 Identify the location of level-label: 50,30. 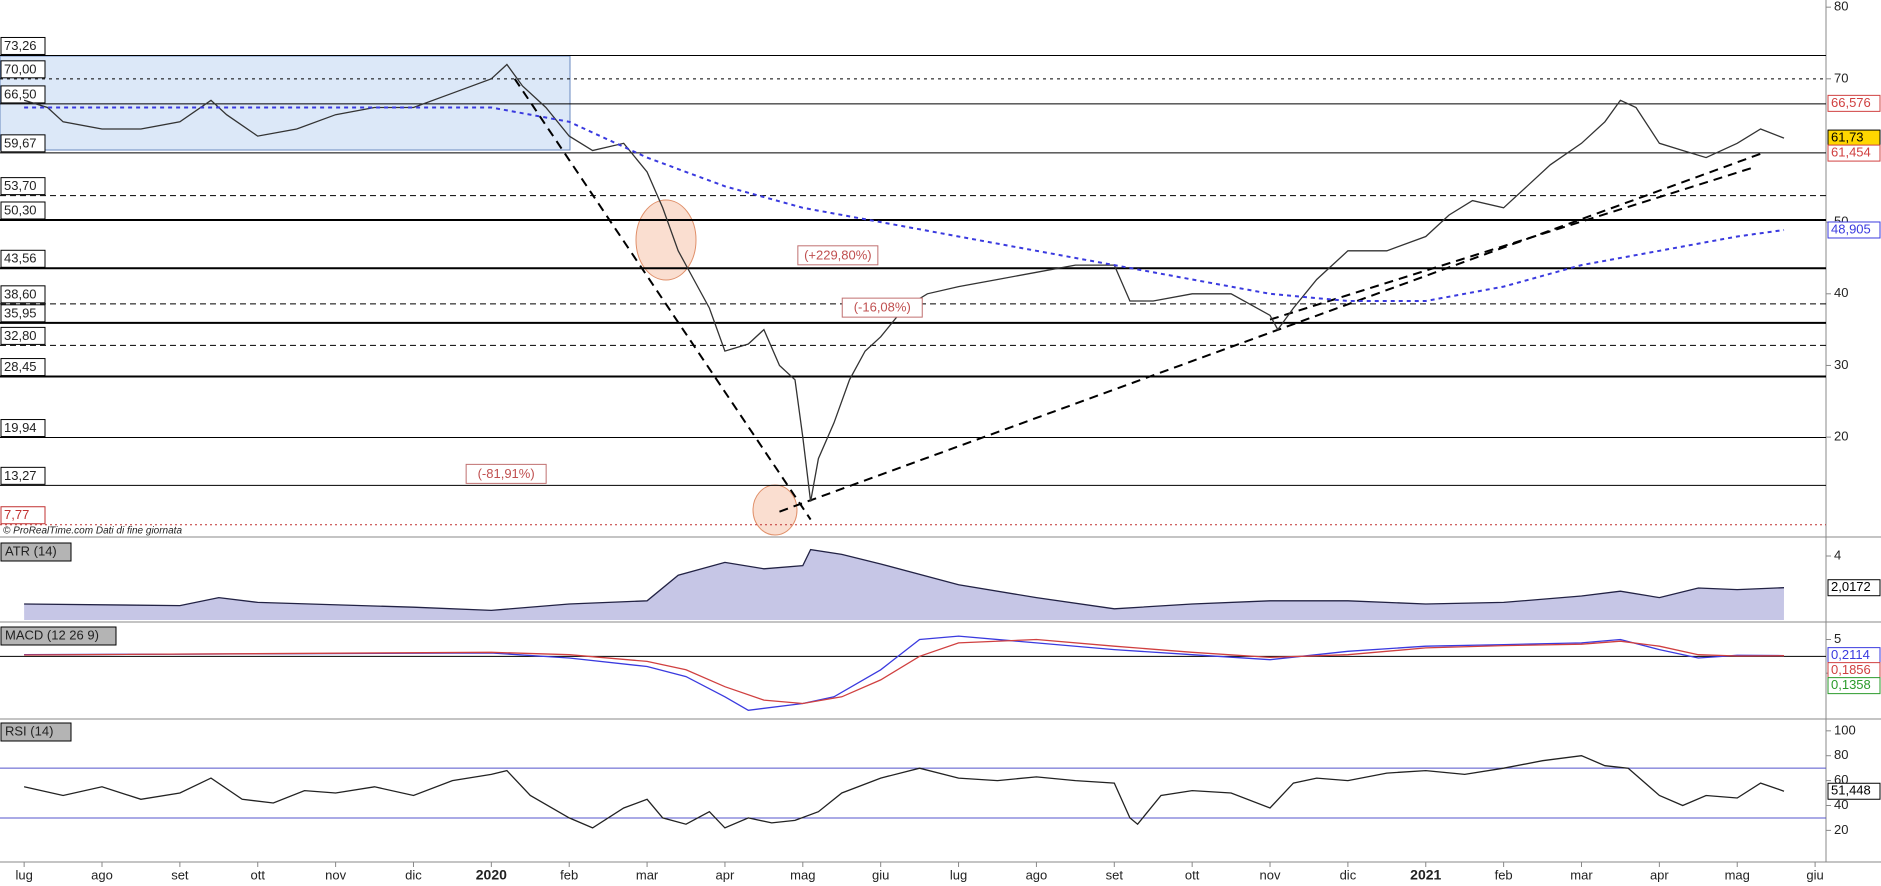
(20, 209).